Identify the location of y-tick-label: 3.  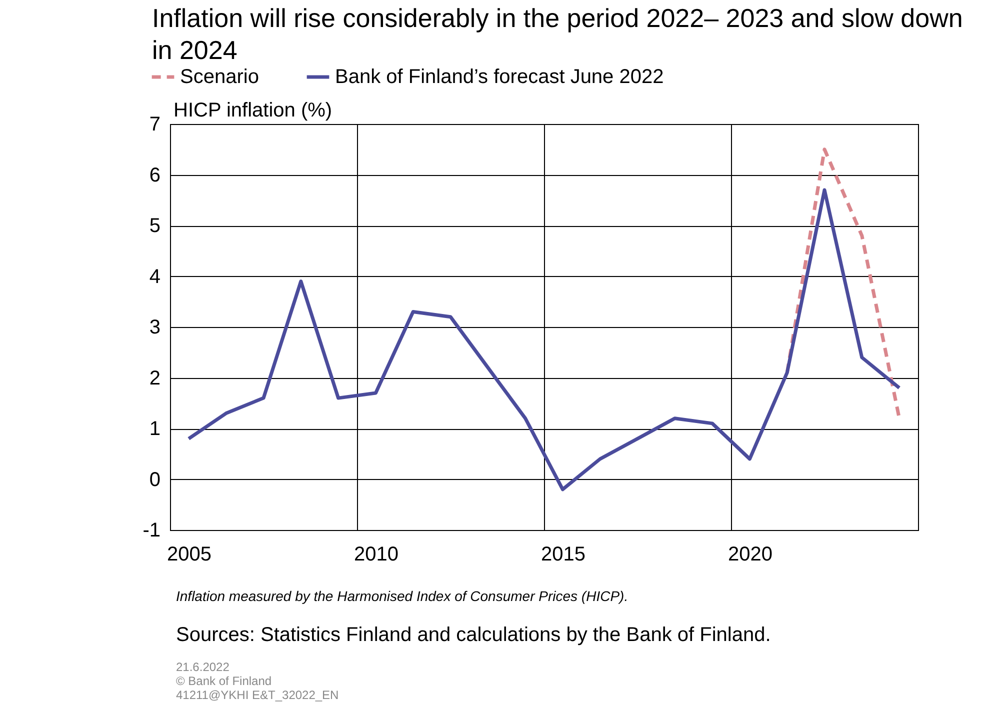
(154, 327).